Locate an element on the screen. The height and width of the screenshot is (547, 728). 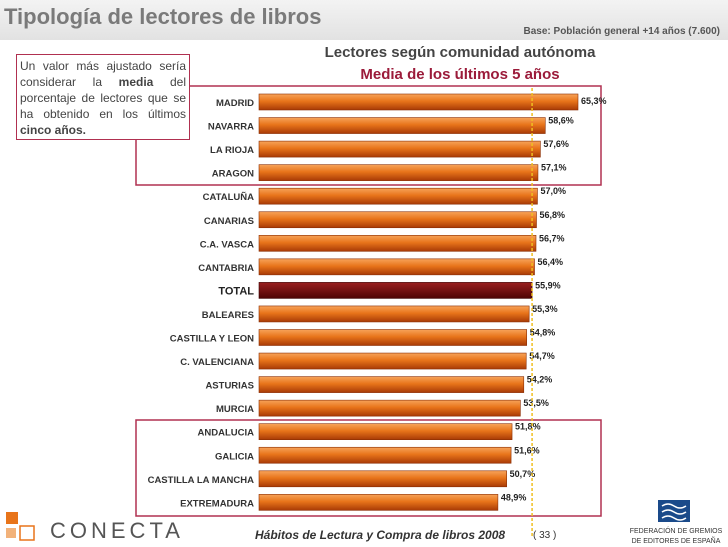
category-label: CANTABRIA is located at coordinates (226, 268).